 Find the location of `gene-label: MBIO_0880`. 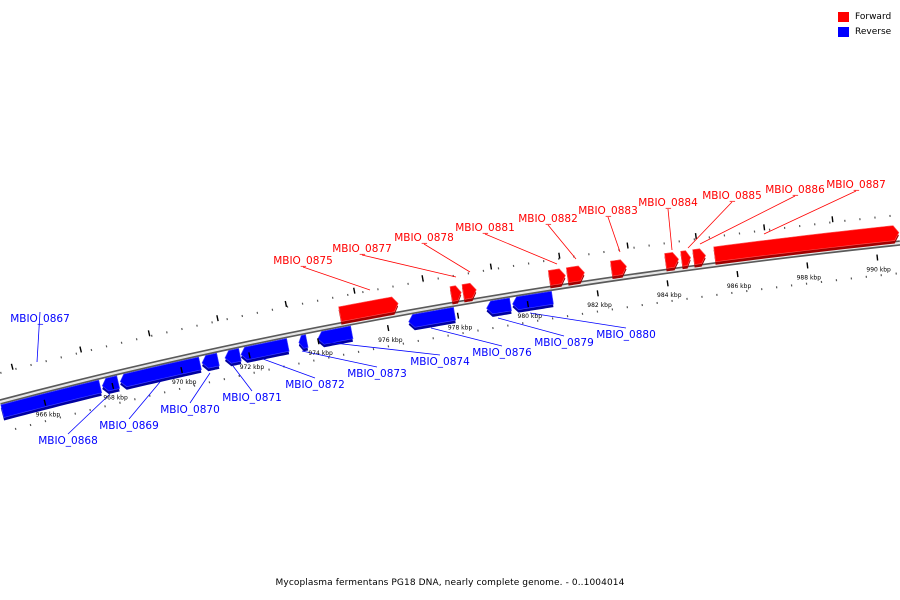

gene-label: MBIO_0880 is located at coordinates (626, 335).